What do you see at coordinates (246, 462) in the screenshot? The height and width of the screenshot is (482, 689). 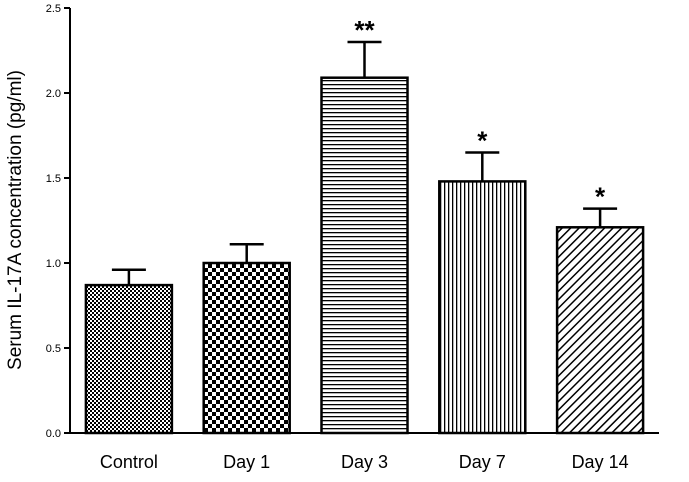 I see `x-tick-label: Day 1` at bounding box center [246, 462].